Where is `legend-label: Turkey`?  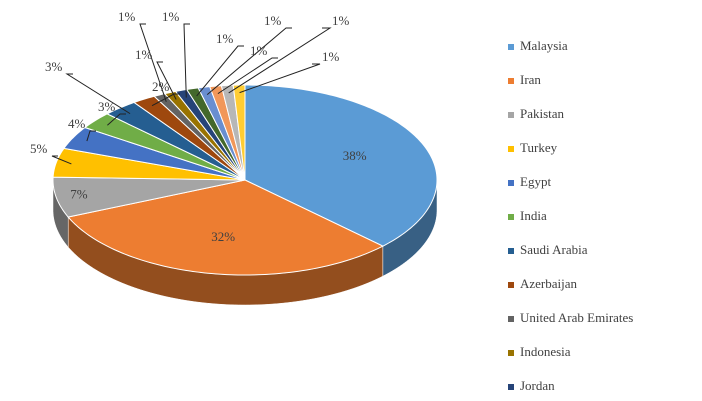 legend-label: Turkey is located at coordinates (539, 147).